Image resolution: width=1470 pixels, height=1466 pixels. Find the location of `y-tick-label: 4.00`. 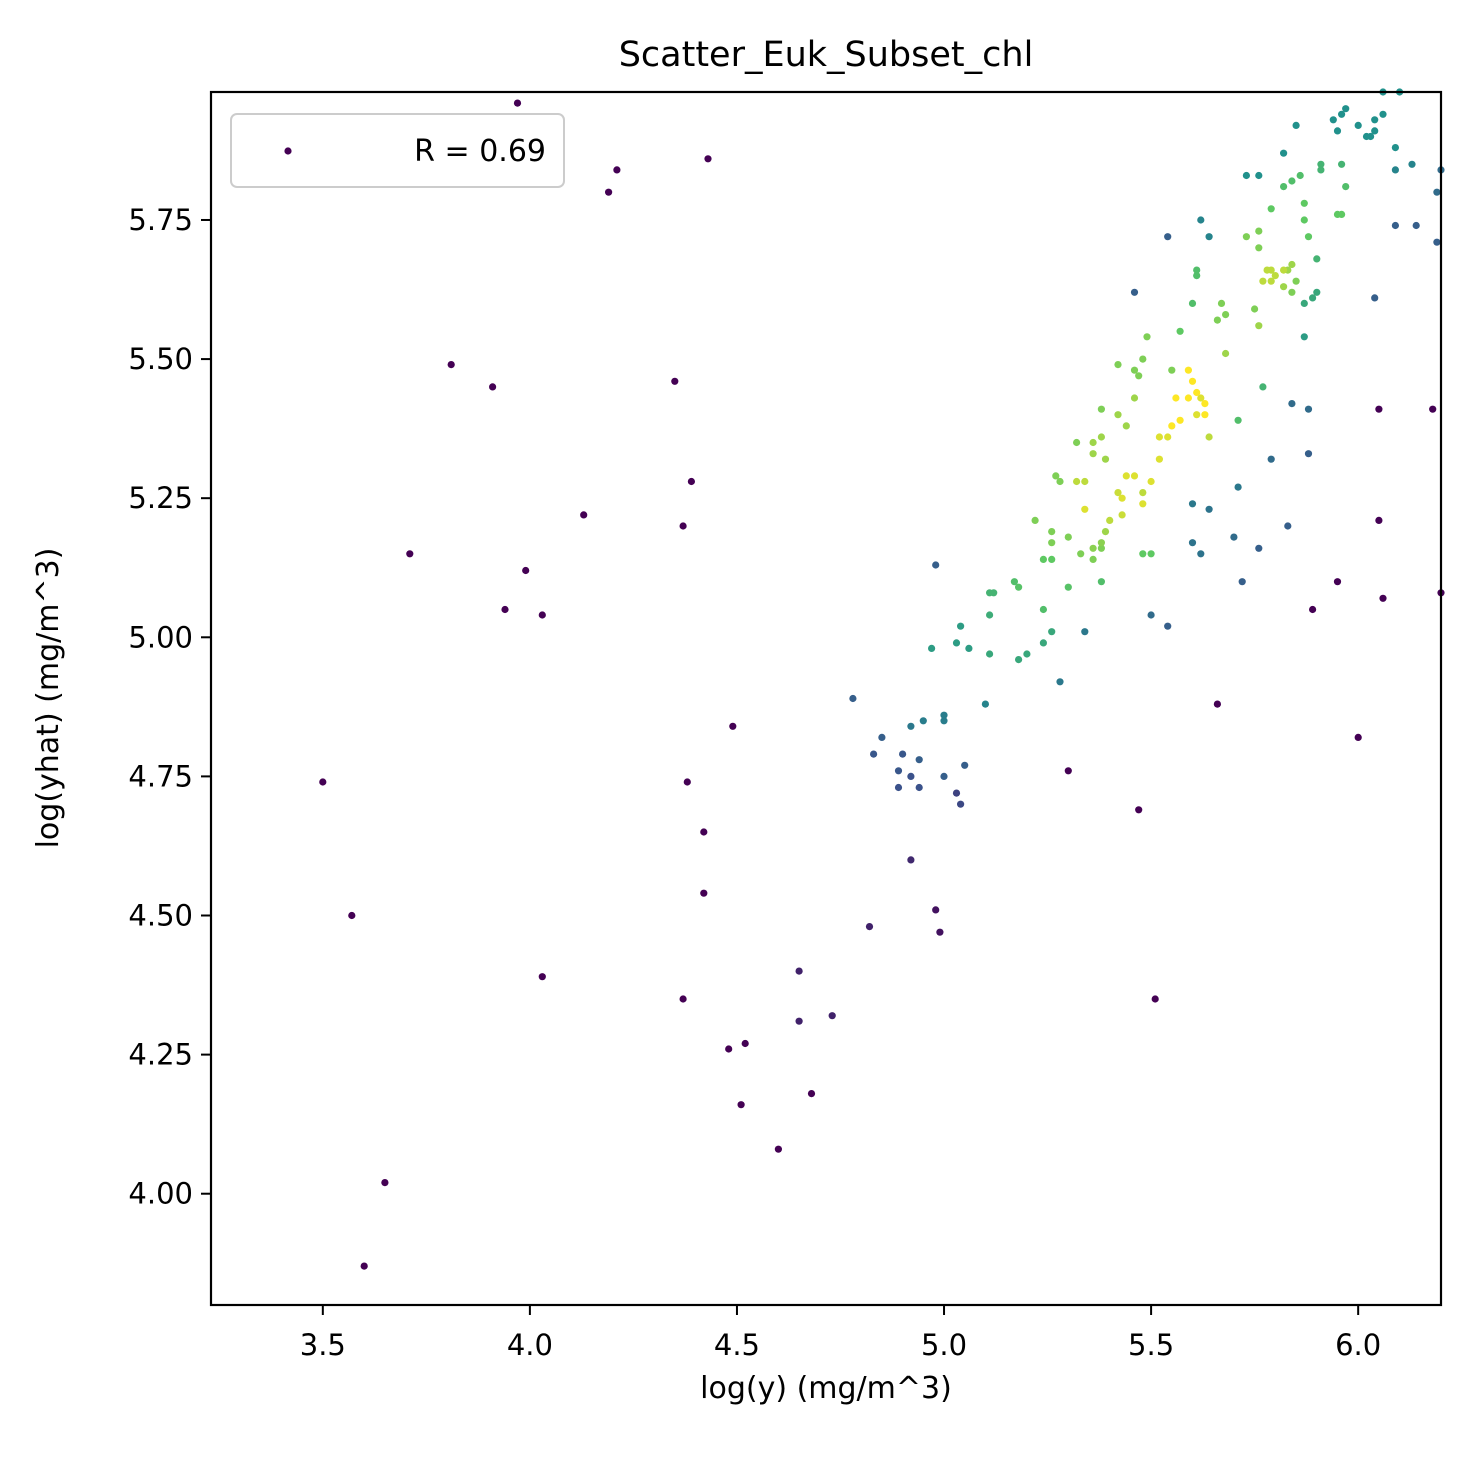

y-tick-label: 4.00 is located at coordinates (160, 1194).